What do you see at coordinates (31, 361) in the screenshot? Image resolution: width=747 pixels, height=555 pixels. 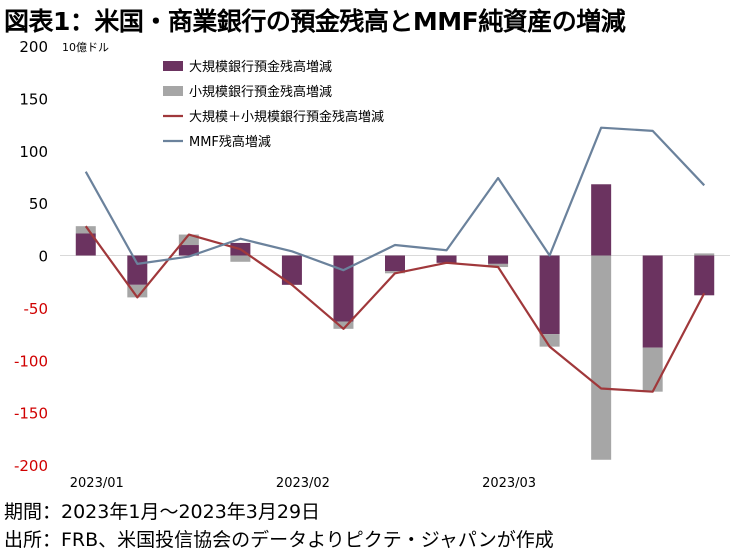 I see `y-tick-label: -100` at bounding box center [31, 361].